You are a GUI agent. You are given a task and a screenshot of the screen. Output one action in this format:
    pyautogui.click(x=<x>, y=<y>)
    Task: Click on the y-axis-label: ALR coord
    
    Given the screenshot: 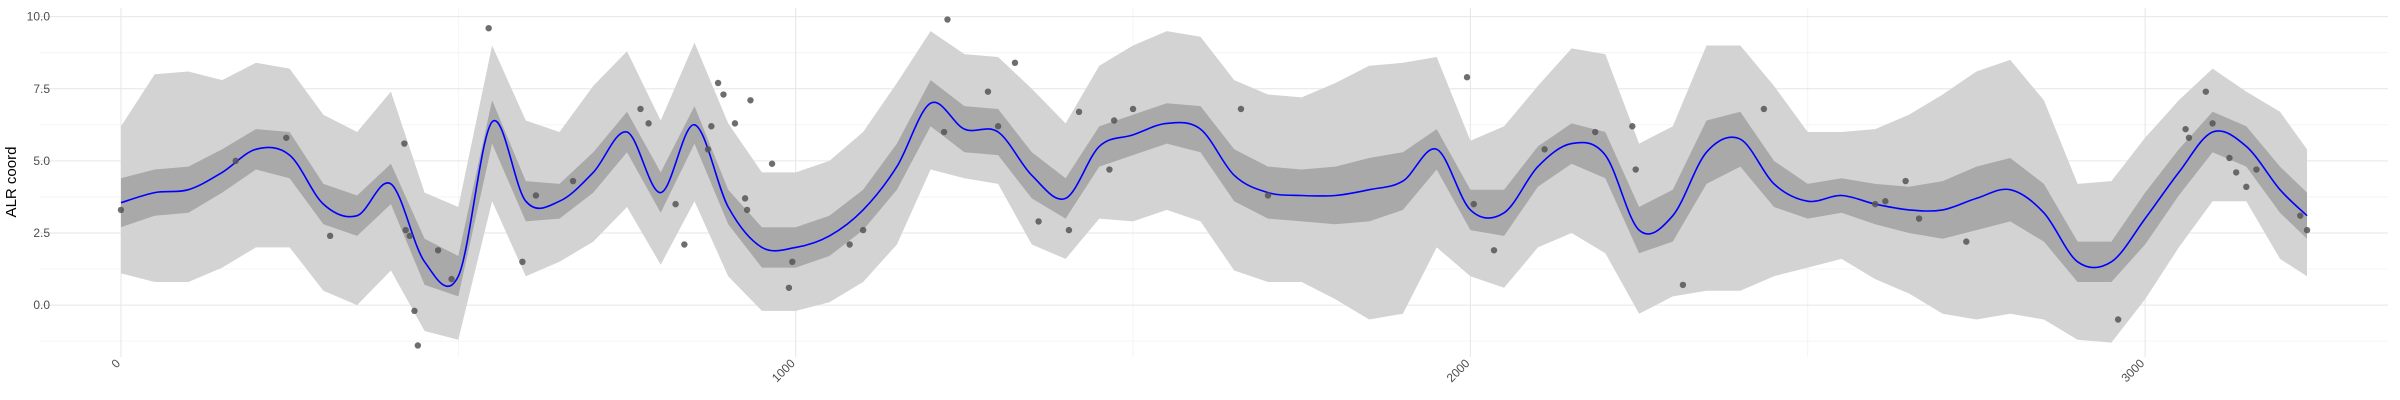 What is the action you would take?
    pyautogui.click(x=11, y=182)
    